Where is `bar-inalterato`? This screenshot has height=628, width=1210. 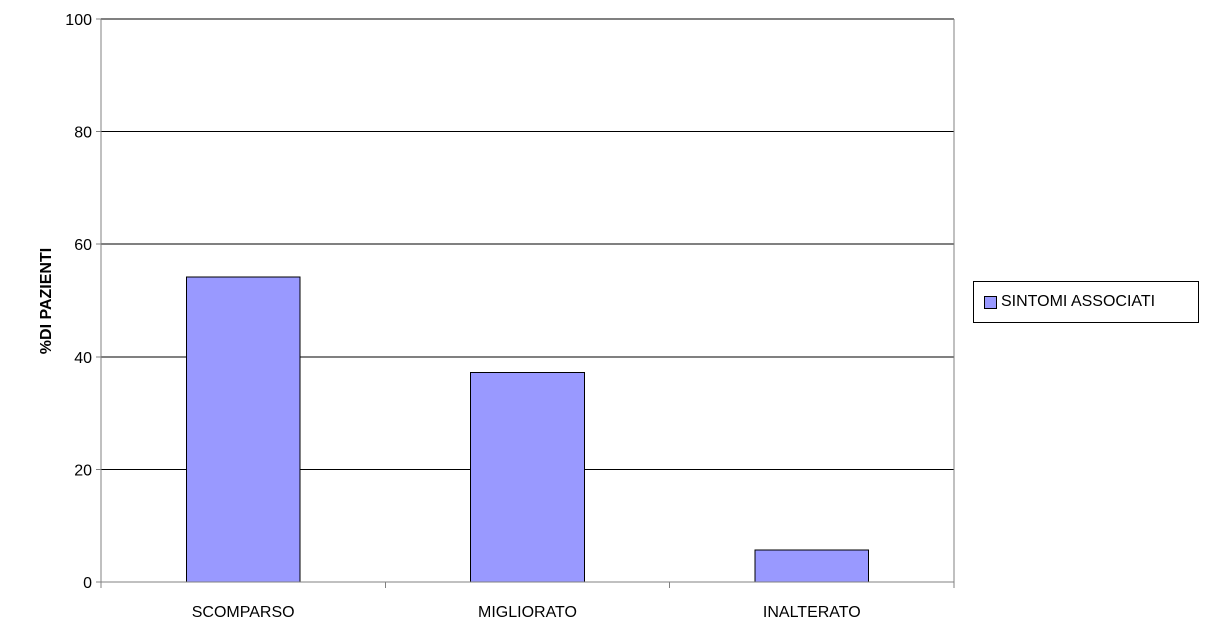
bar-inalterato is located at coordinates (812, 566).